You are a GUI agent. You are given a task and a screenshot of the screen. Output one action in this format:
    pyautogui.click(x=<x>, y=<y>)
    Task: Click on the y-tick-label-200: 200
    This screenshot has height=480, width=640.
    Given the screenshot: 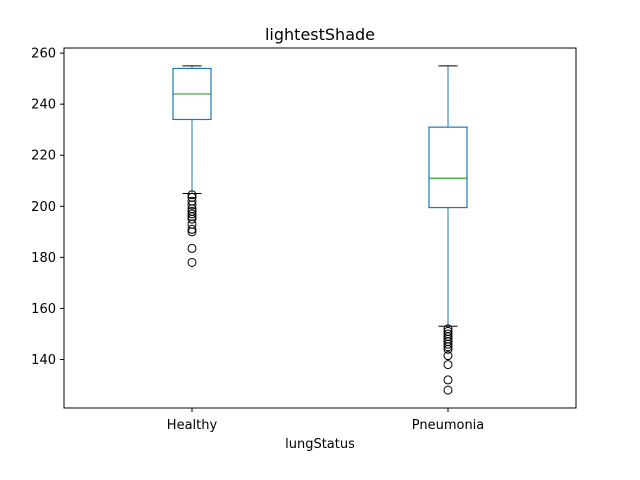 What is the action you would take?
    pyautogui.click(x=43, y=207)
    